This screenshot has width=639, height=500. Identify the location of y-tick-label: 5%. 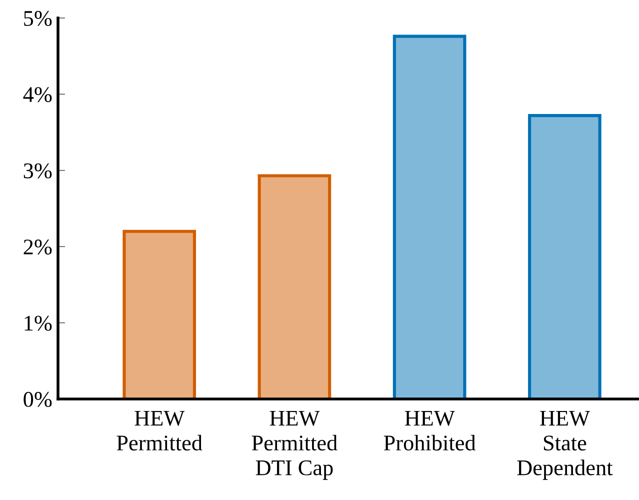
(38, 18).